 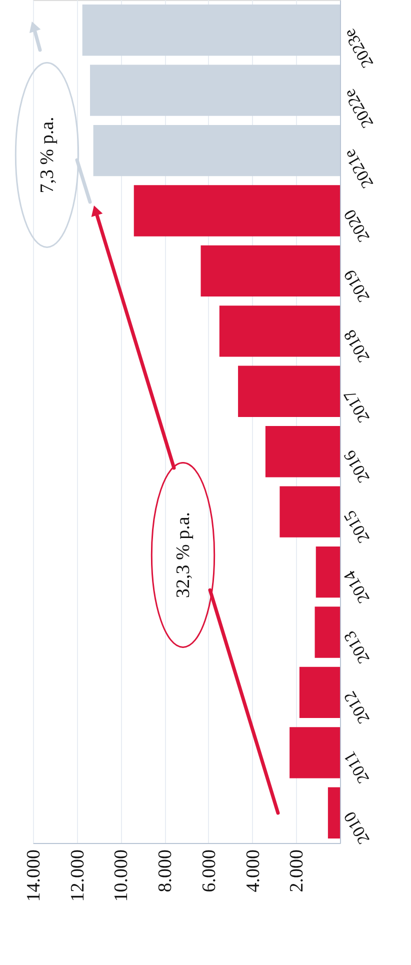 I want to click on x-tick-label: 6.000, so click(x=209, y=871).